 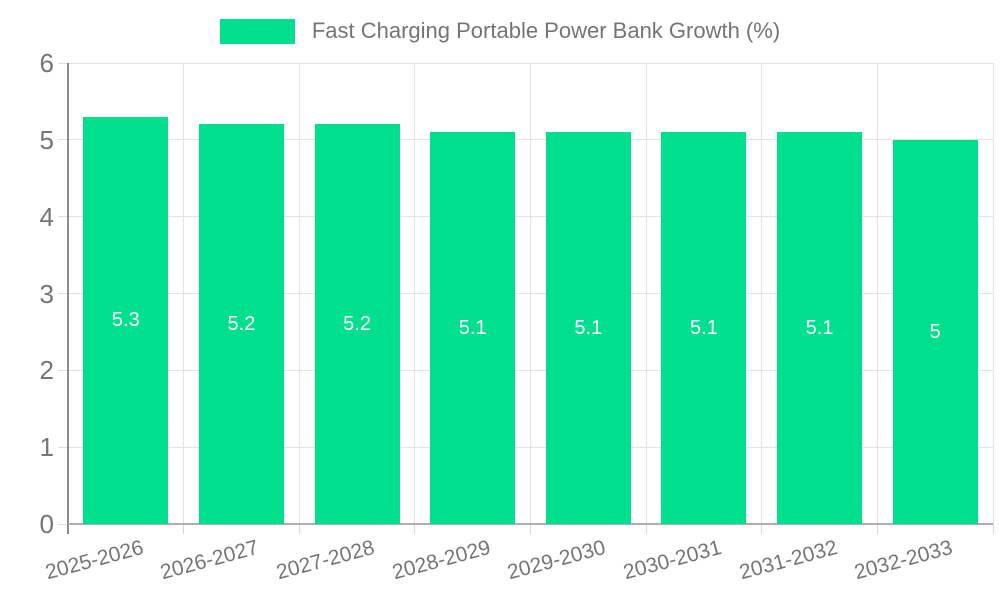 I want to click on x-axis-tick-label: 2031-2032, so click(x=788, y=560).